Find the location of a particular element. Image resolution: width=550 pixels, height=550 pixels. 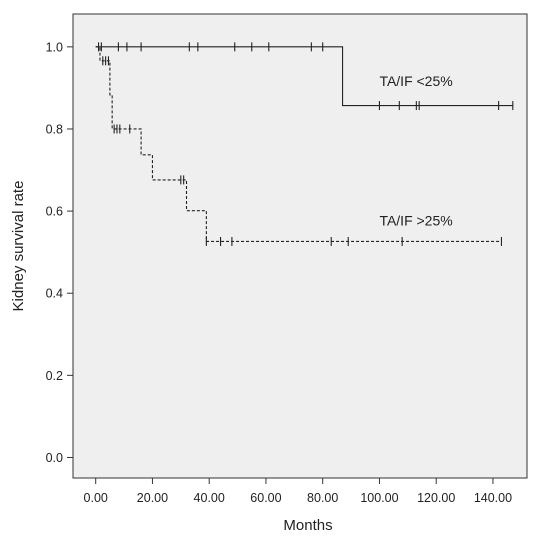

x-axis-title: Months is located at coordinates (307, 525).